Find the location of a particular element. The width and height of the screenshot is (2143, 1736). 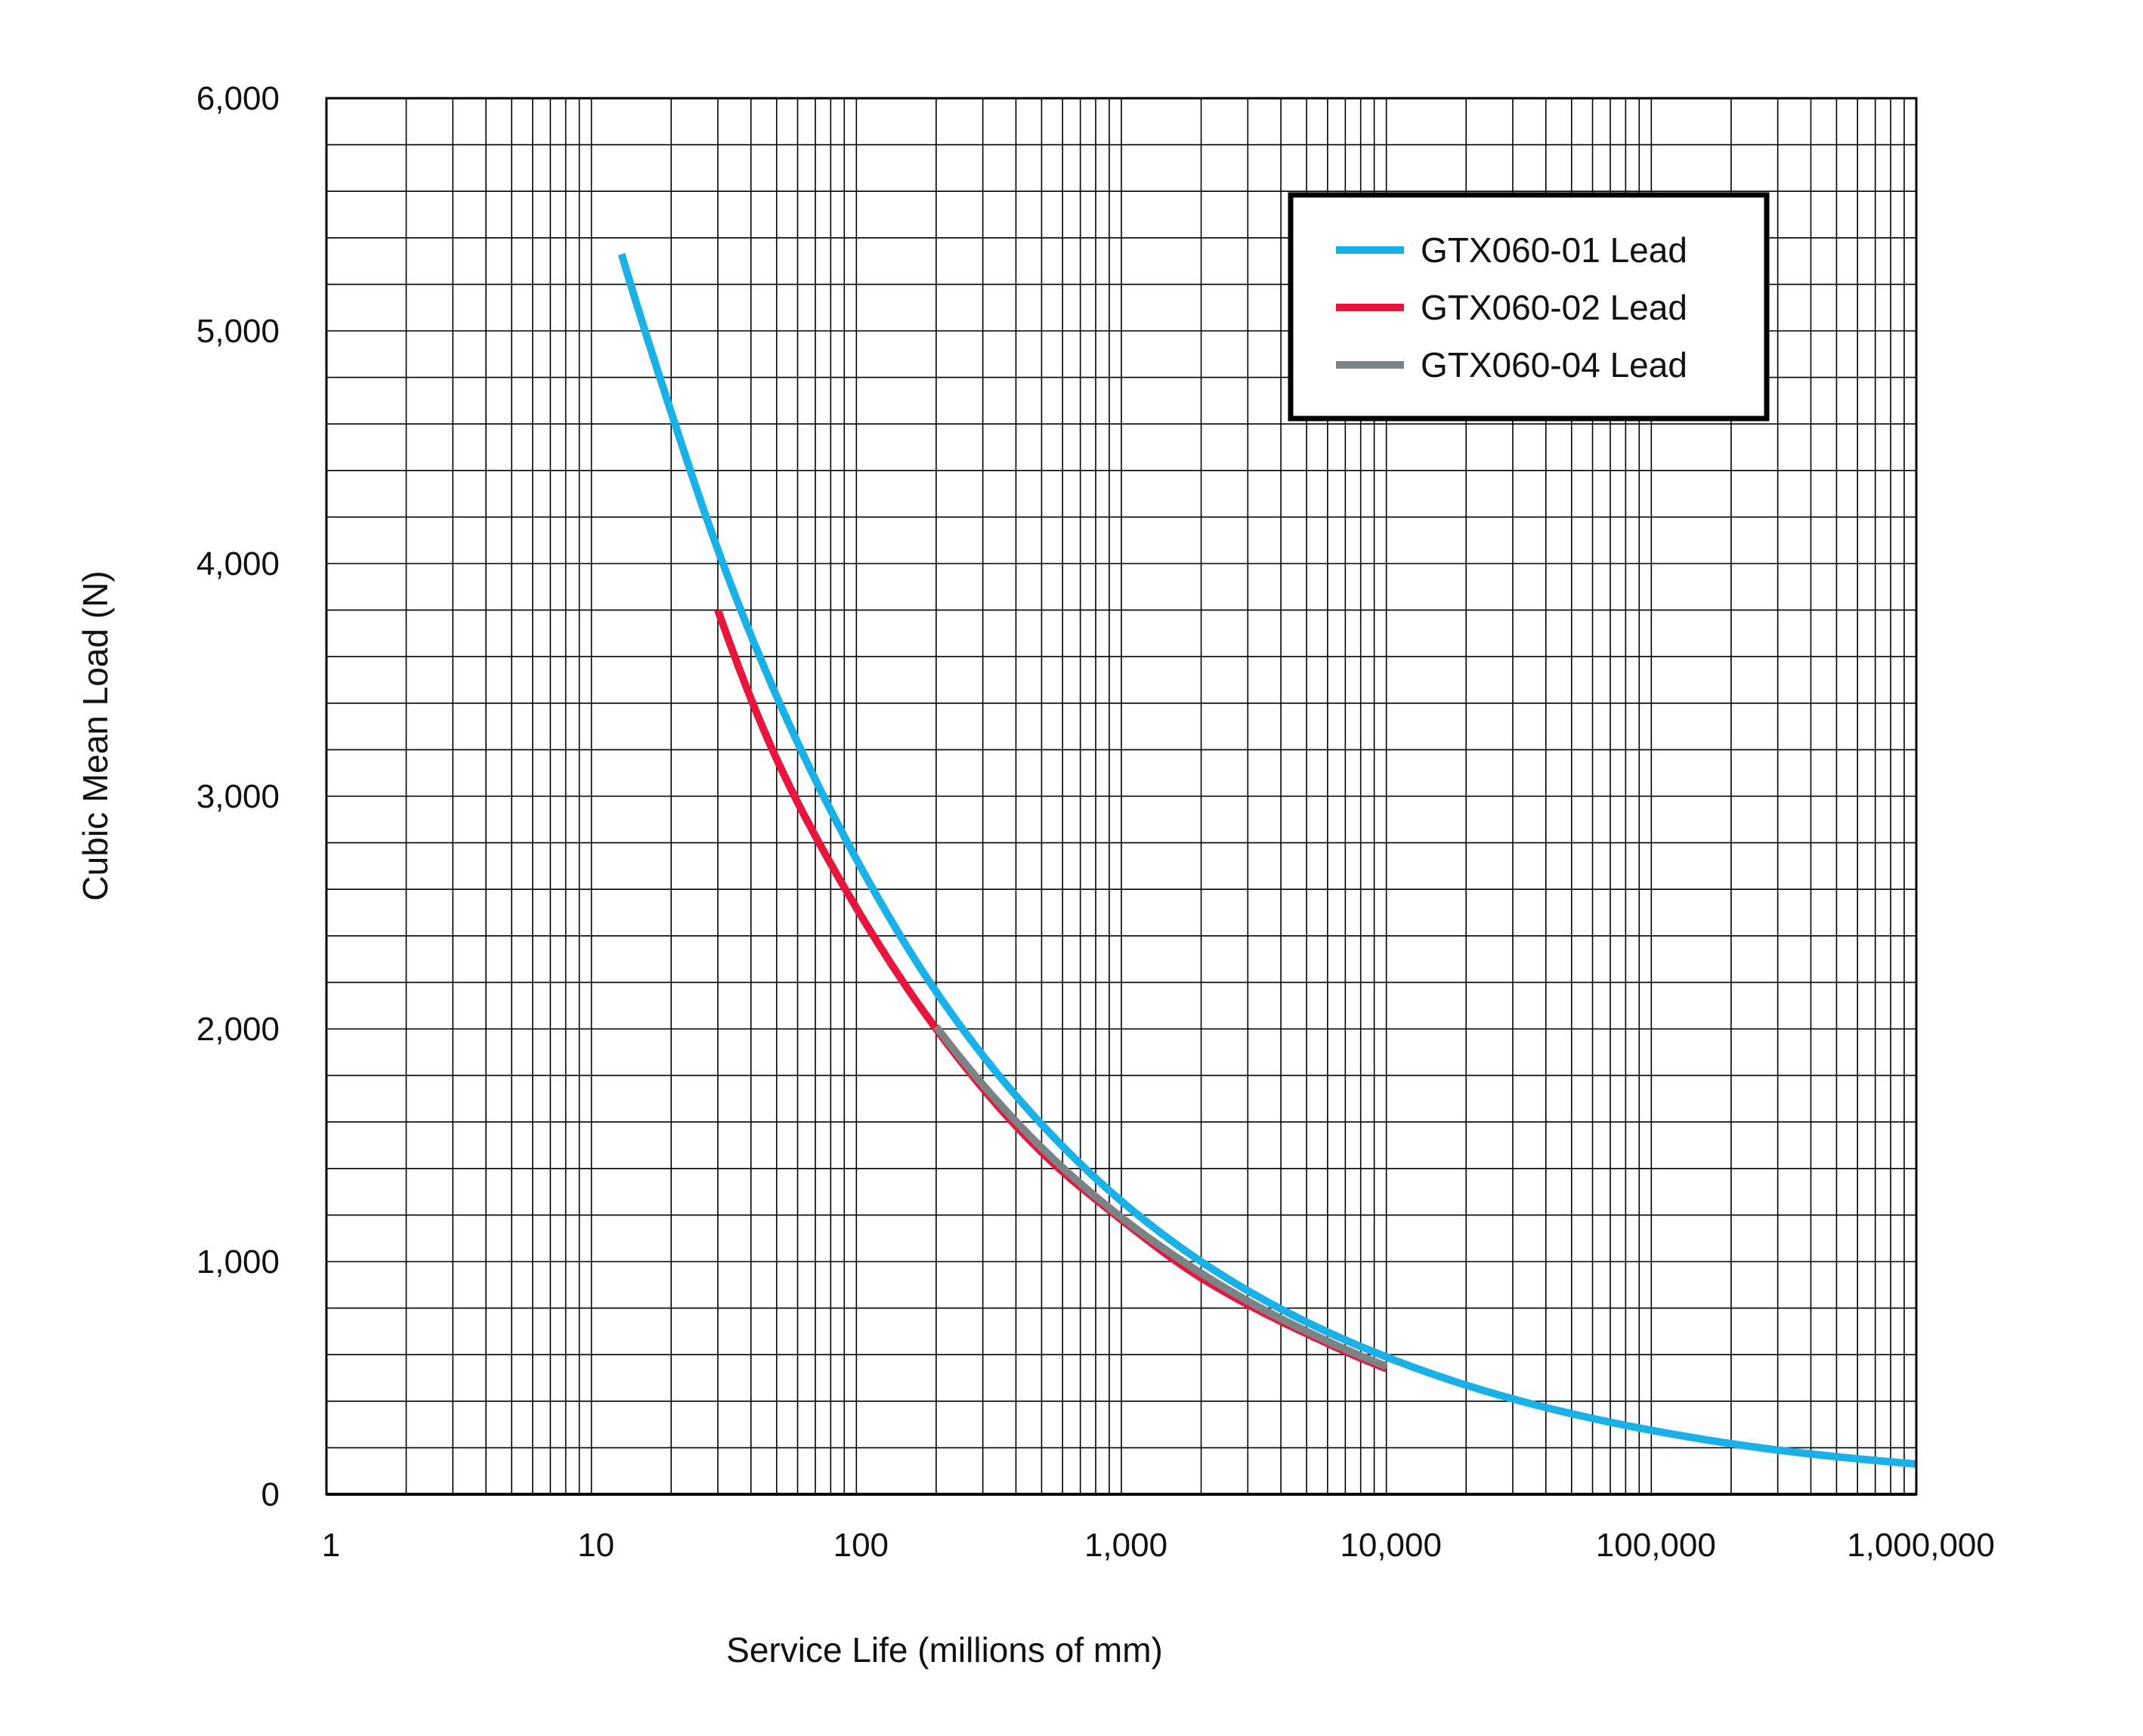

y-tick-label: 0 is located at coordinates (270, 1494).